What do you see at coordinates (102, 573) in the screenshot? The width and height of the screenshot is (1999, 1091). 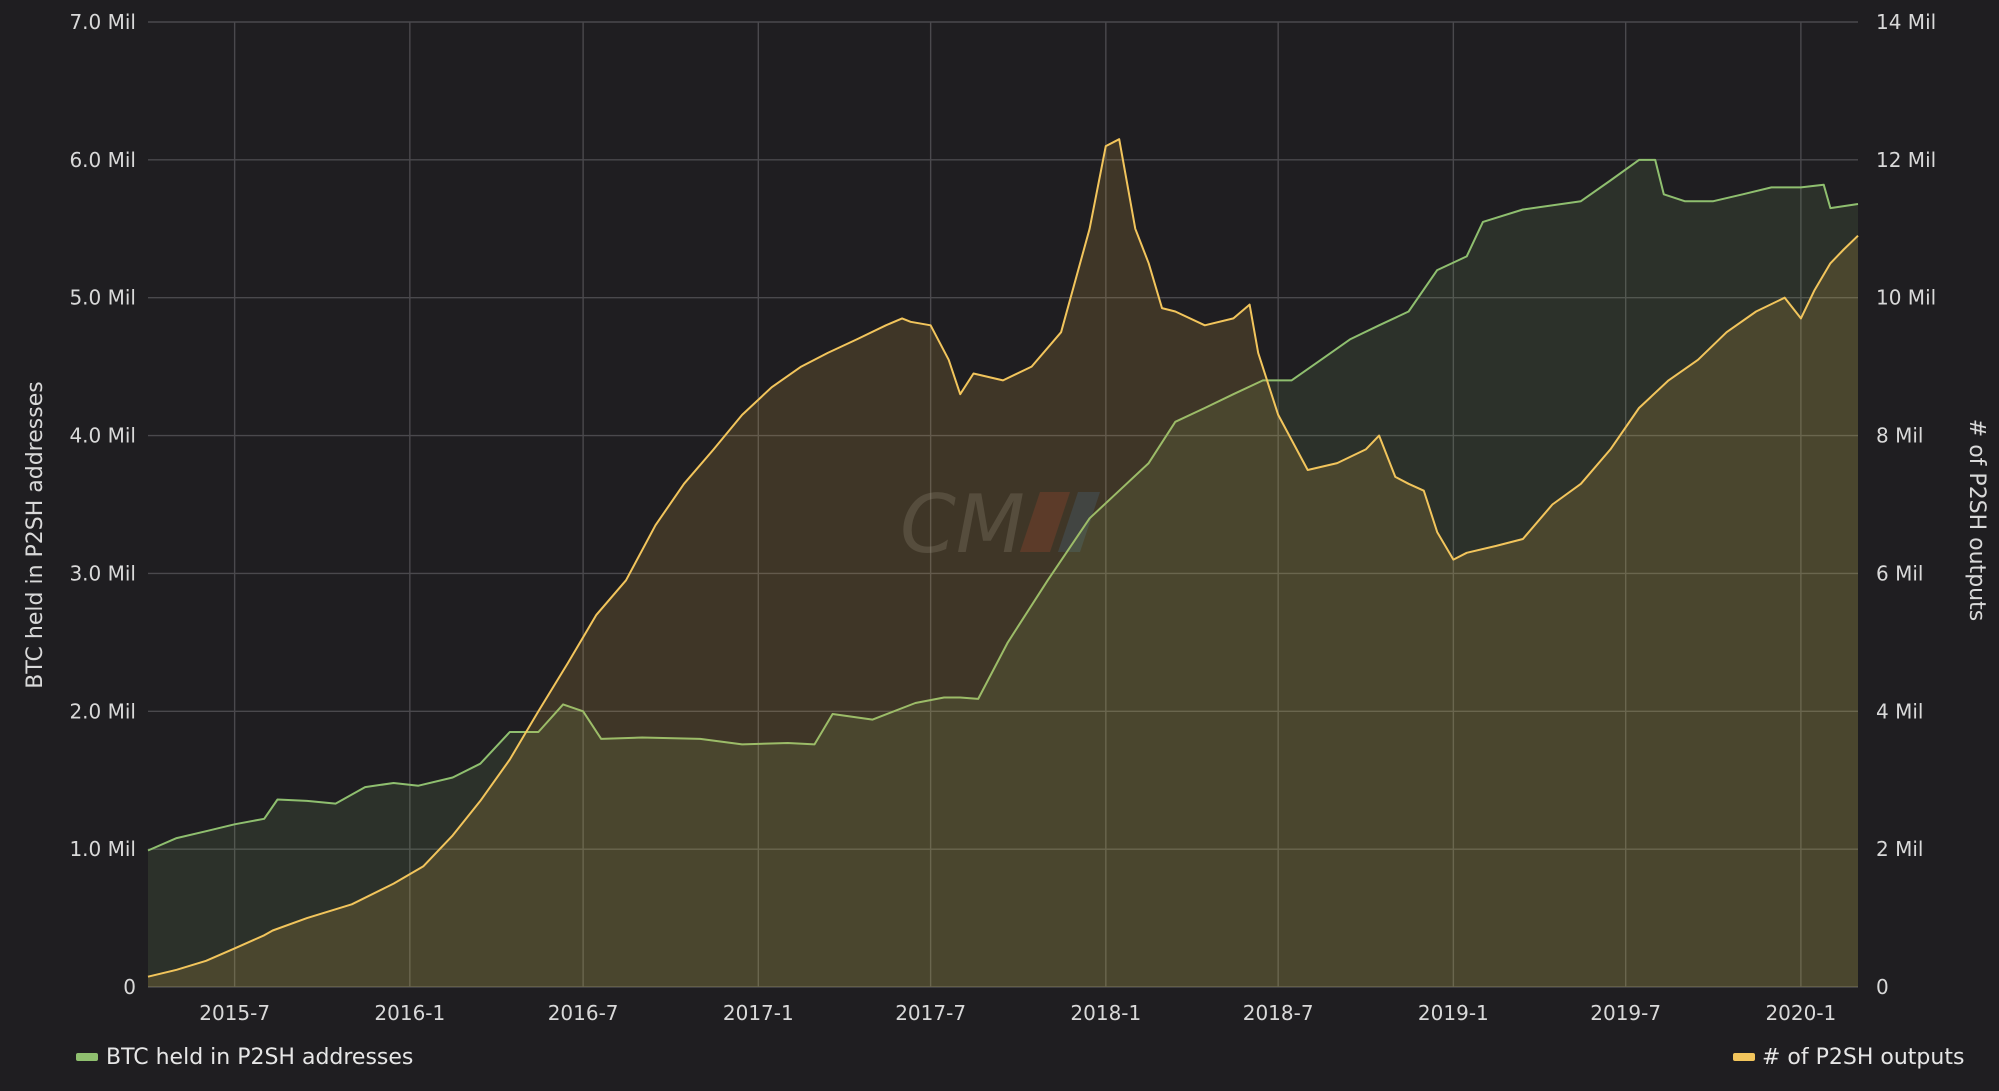 I see `y-left-tick-label: 3.0 Mil` at bounding box center [102, 573].